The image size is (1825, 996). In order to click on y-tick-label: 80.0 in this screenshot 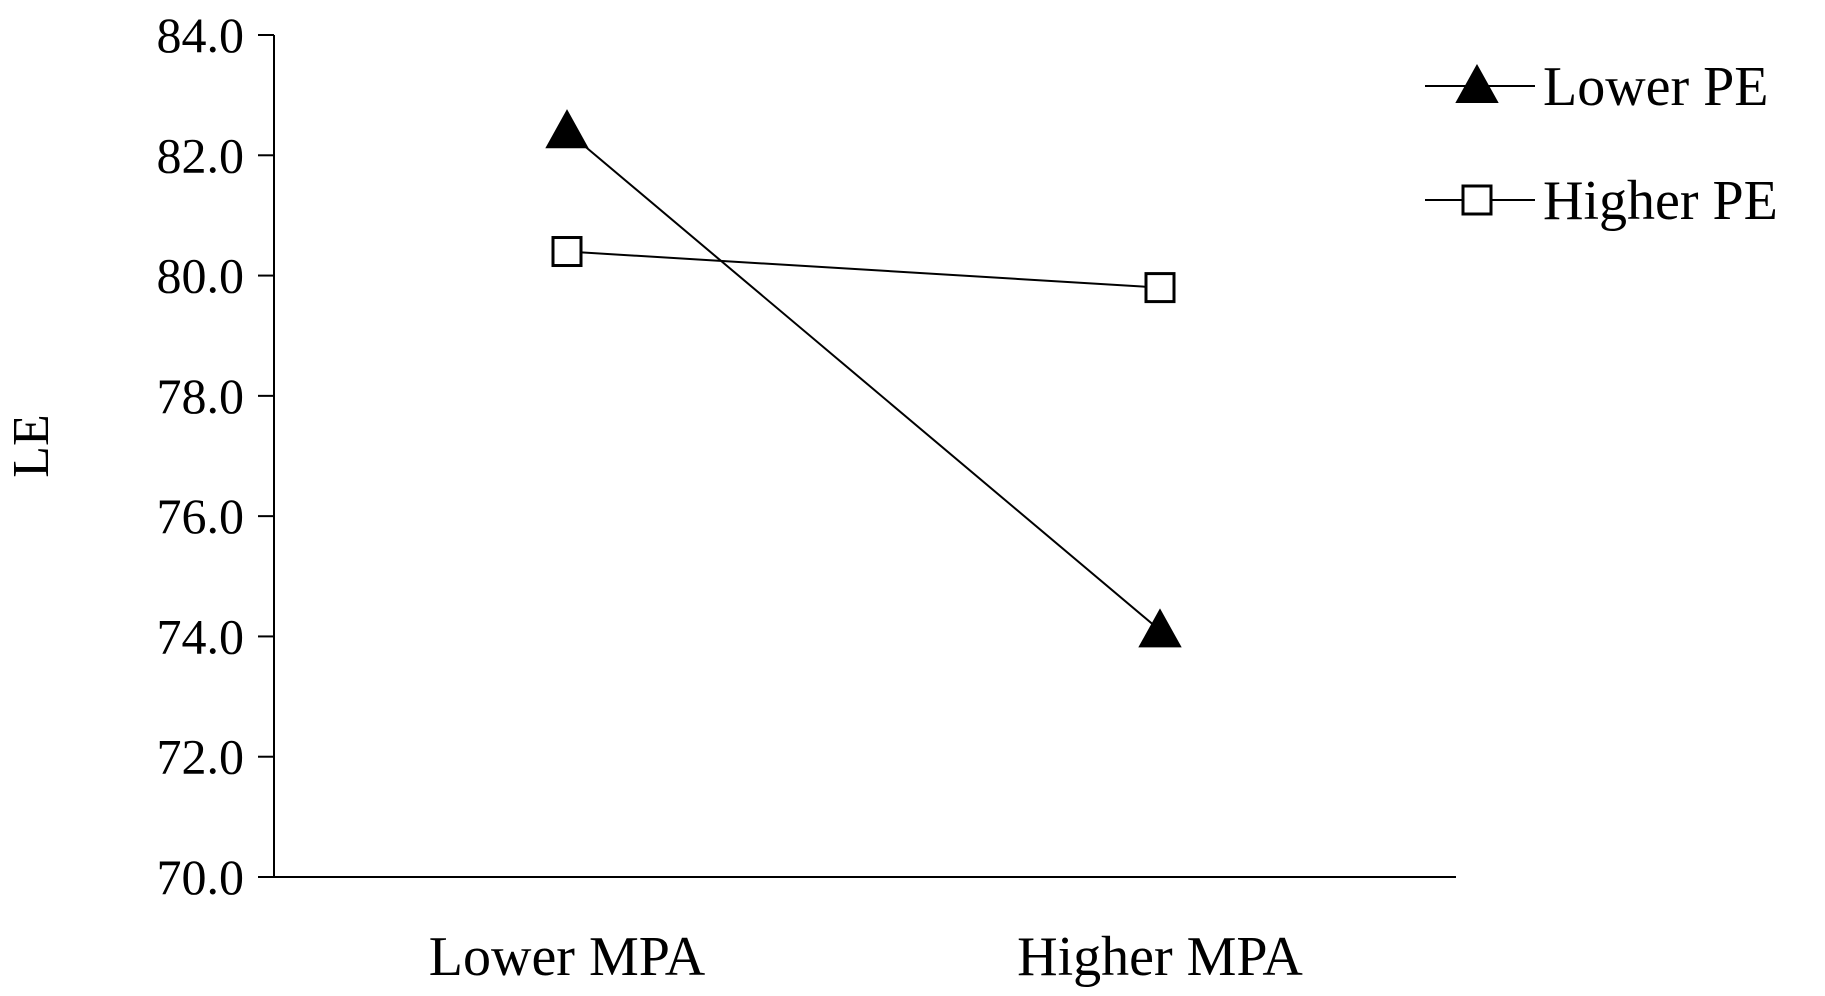, I will do `click(201, 276)`.